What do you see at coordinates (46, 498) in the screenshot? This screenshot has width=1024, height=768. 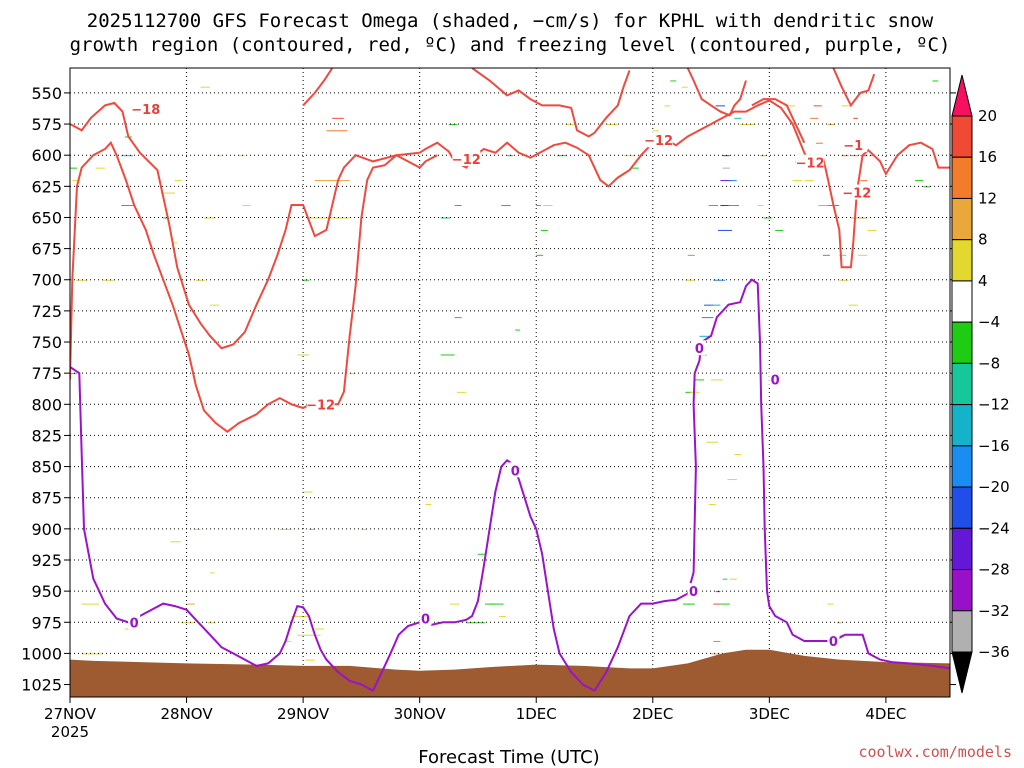 I see `y-tick-label: 875` at bounding box center [46, 498].